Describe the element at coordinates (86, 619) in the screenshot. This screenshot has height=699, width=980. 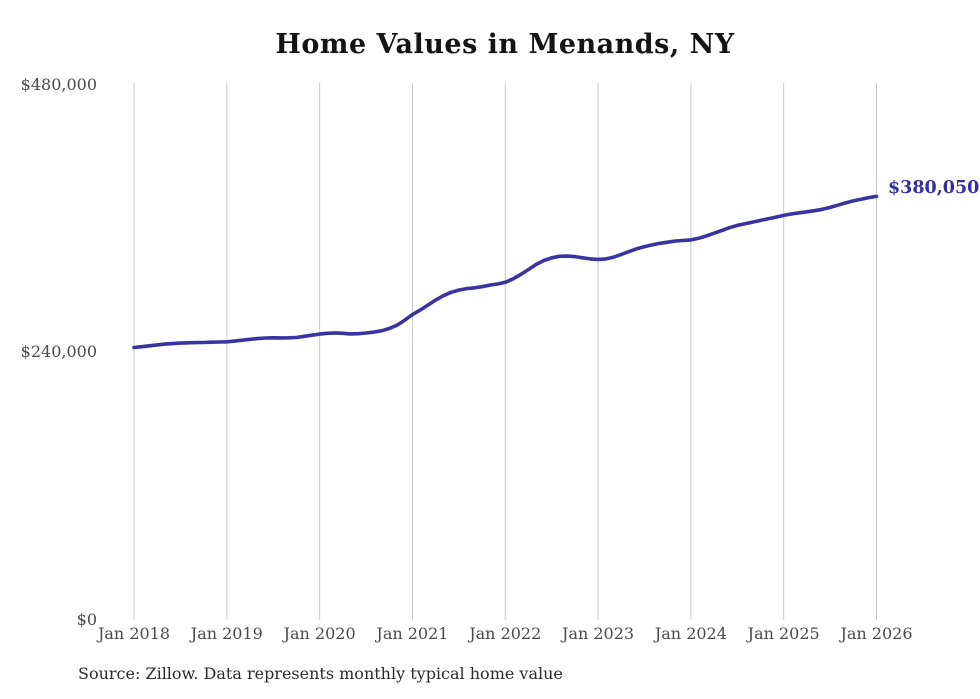
I see `y-tick-label-0: $0` at that location.